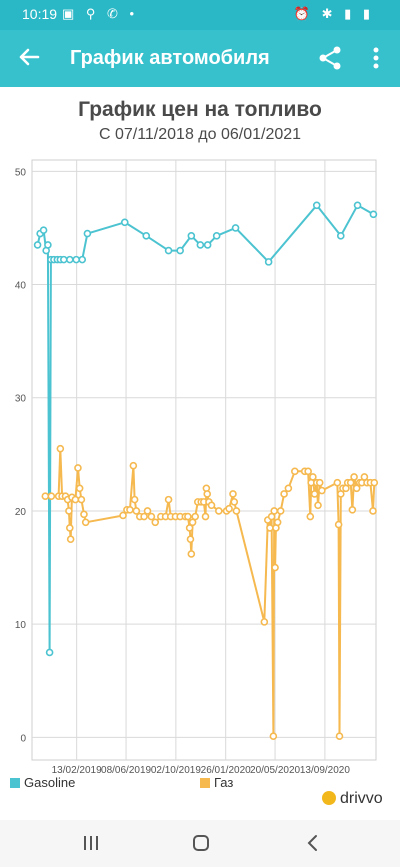 Image resolution: width=400 pixels, height=867 pixels. I want to click on legend-label-gasoline: Gasoline, so click(50, 782).